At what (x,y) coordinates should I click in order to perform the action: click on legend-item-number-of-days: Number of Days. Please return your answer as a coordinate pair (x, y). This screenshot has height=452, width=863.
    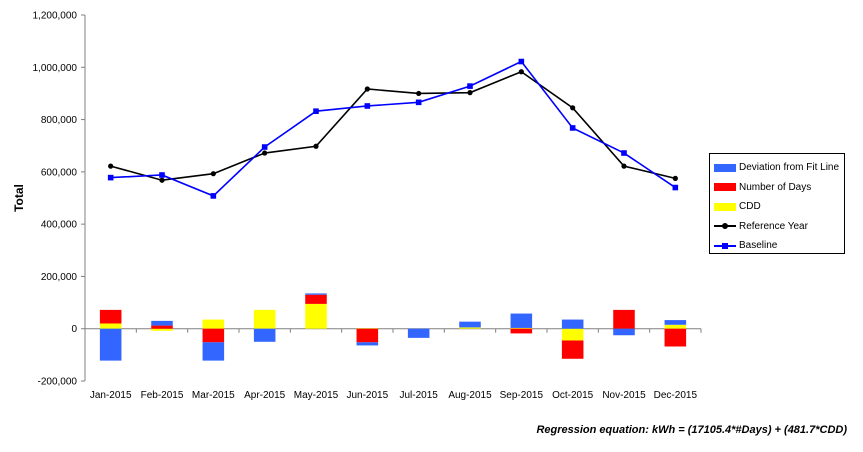
    Looking at the image, I should click on (779, 188).